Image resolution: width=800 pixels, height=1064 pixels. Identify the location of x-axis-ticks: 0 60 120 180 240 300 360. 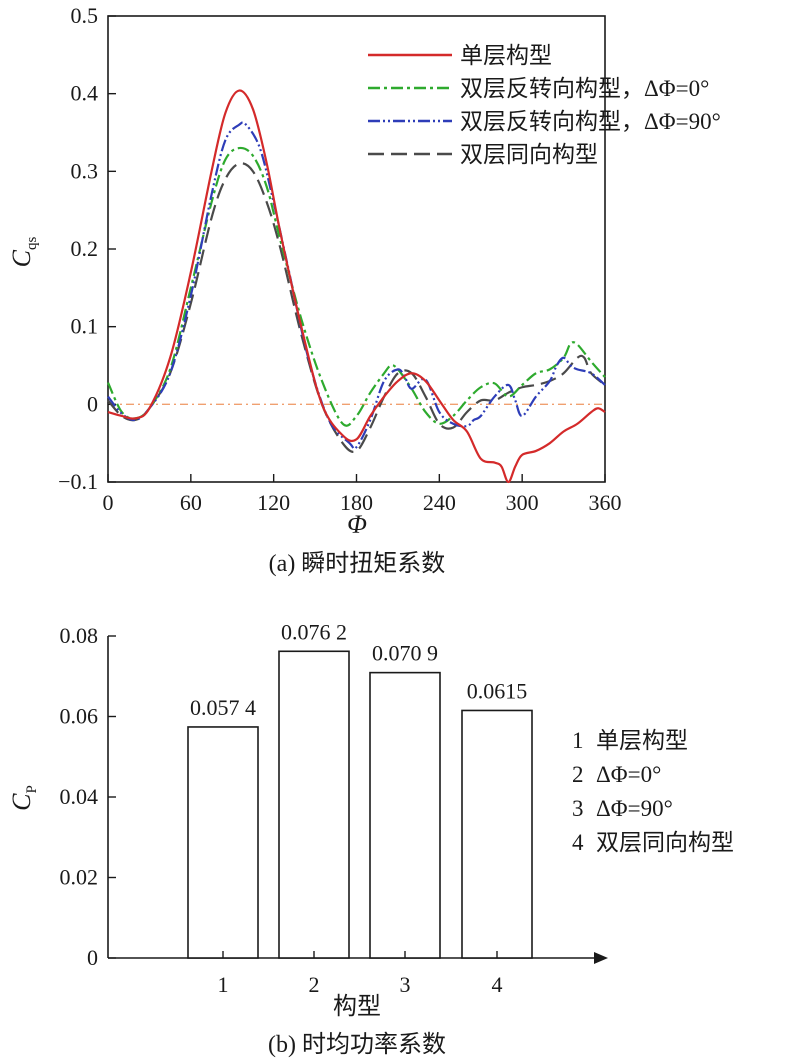
(362, 494).